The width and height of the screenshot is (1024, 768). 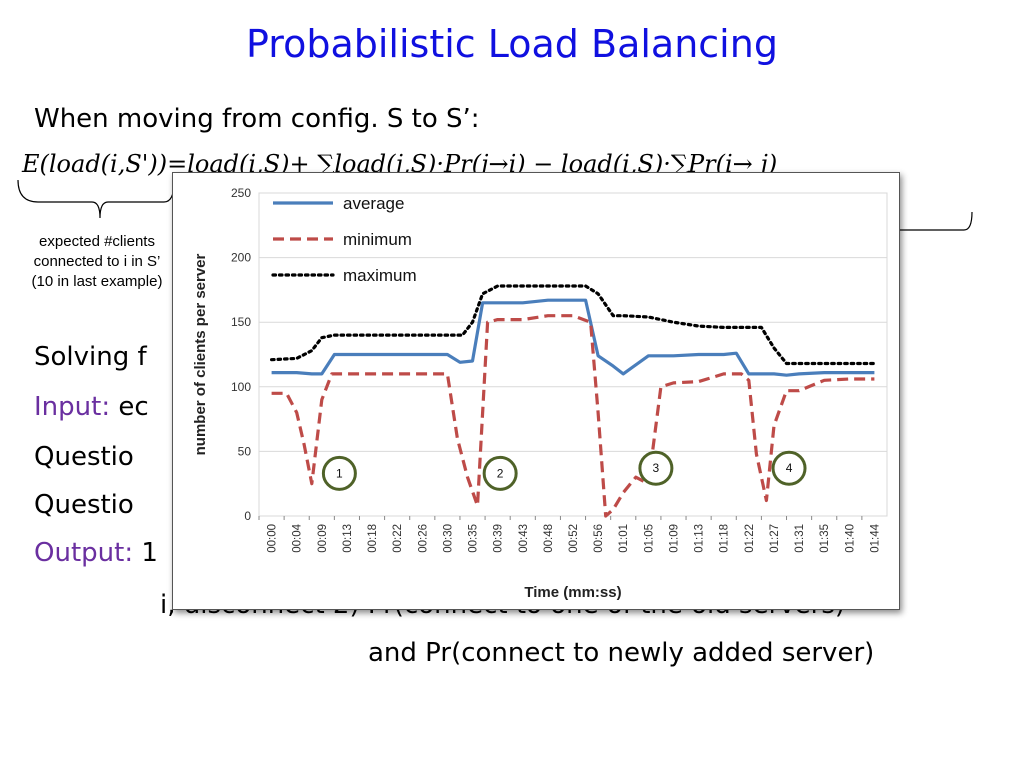 What do you see at coordinates (84, 553) in the screenshot?
I see `output-label: Output:` at bounding box center [84, 553].